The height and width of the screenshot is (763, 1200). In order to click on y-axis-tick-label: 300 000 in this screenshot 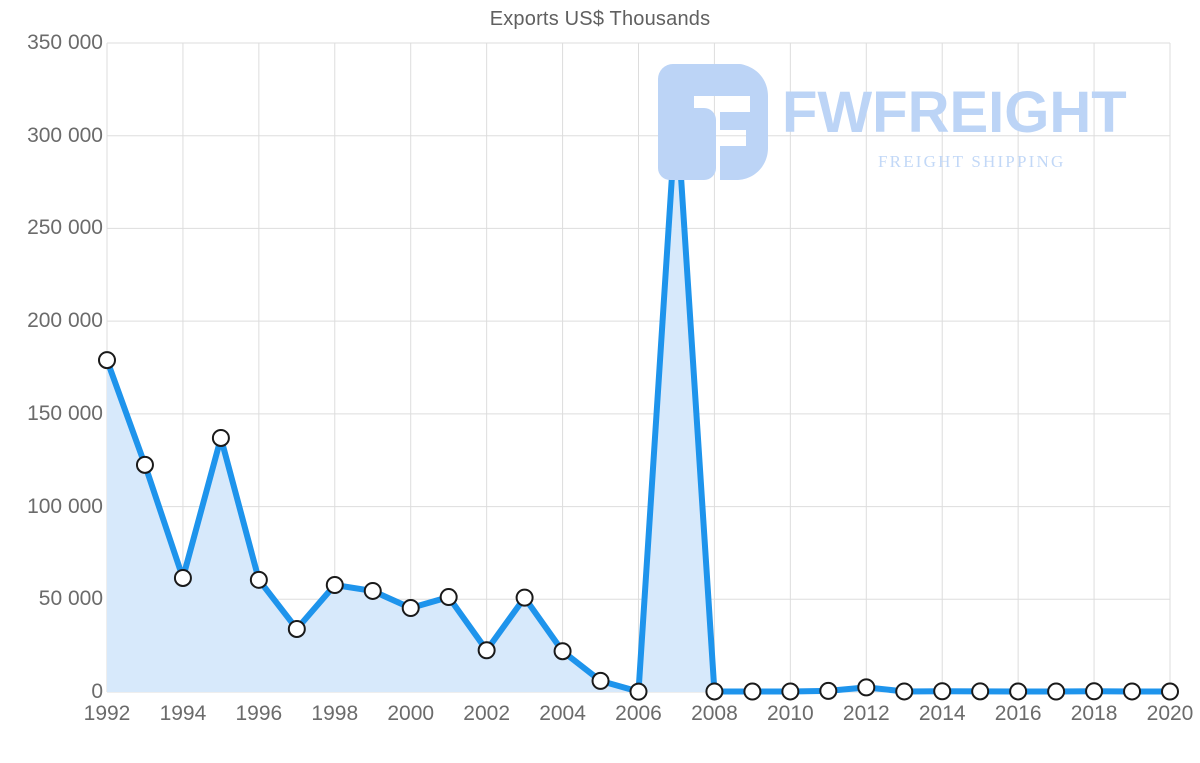, I will do `click(65, 135)`.